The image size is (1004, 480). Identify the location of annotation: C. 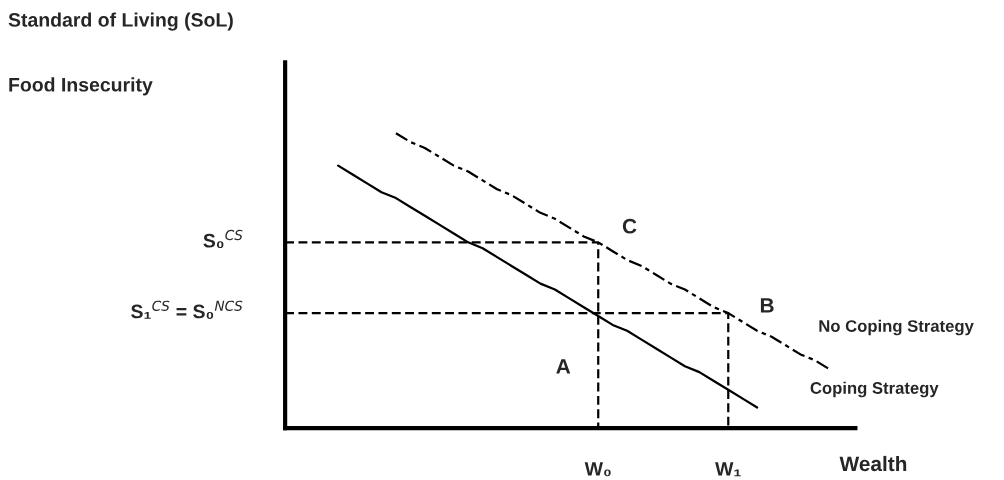
(629, 226).